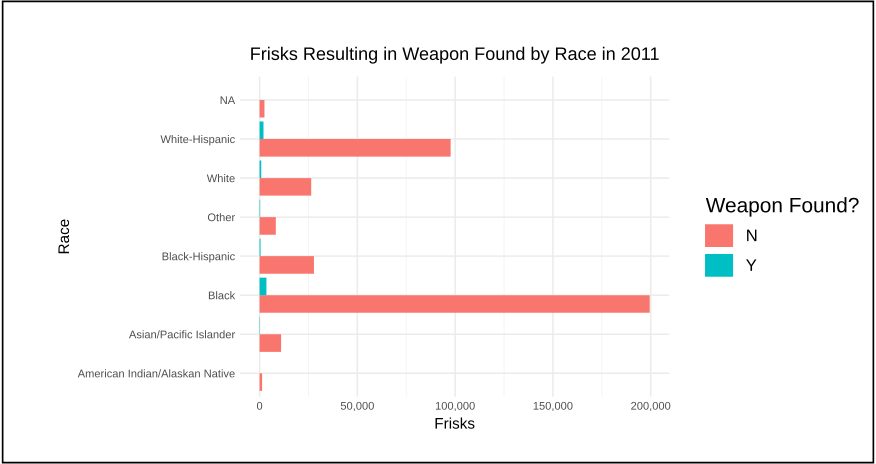  What do you see at coordinates (221, 217) in the screenshot?
I see `y-tick-label: Other` at bounding box center [221, 217].